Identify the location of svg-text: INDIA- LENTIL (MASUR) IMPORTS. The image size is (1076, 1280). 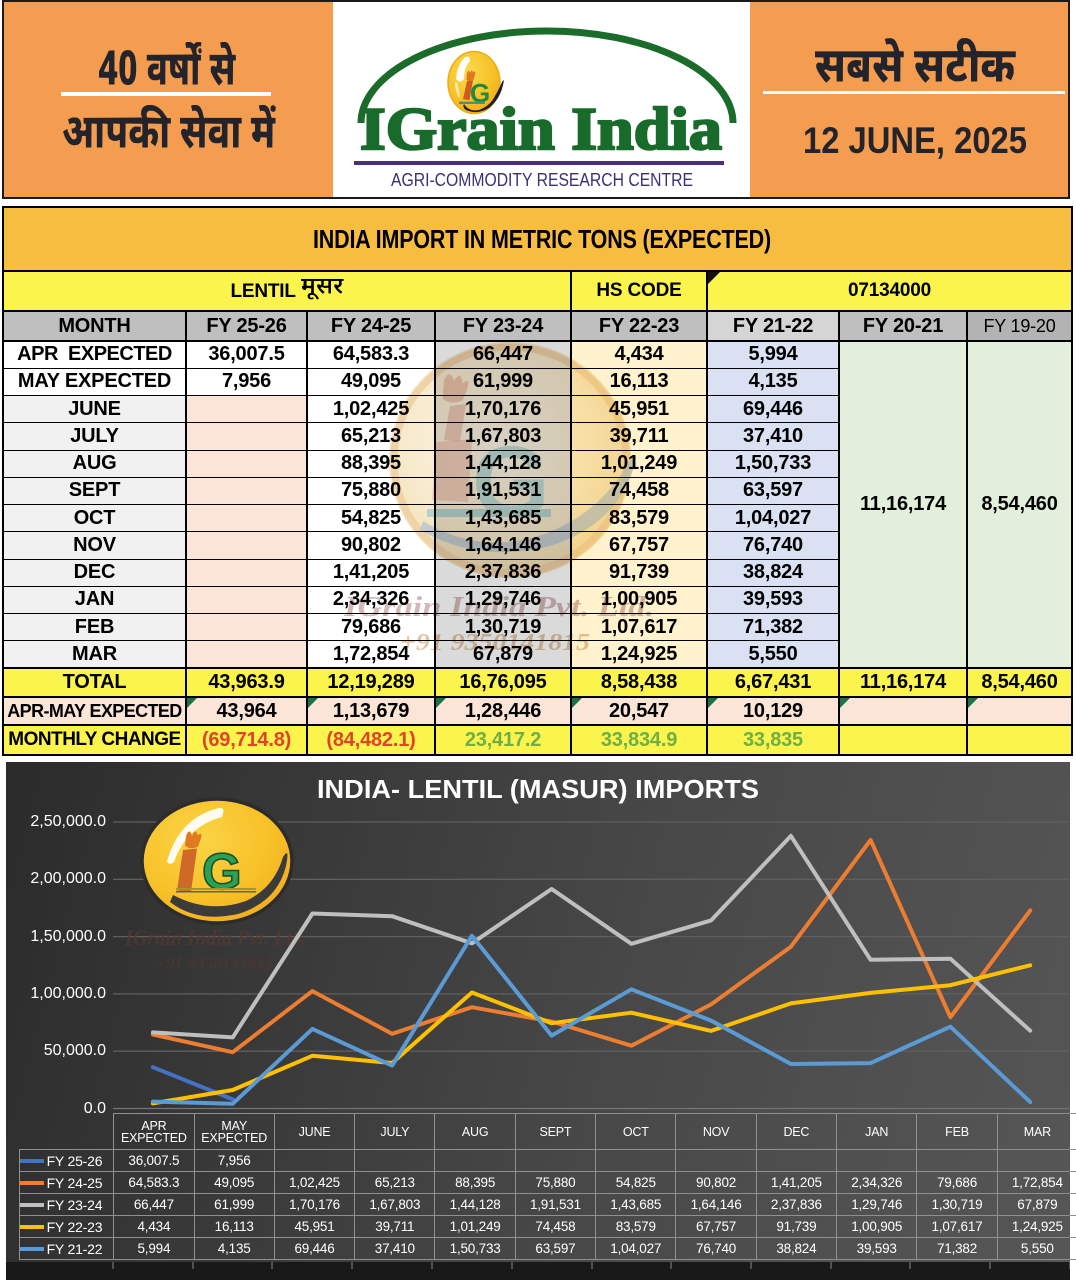
(538, 789).